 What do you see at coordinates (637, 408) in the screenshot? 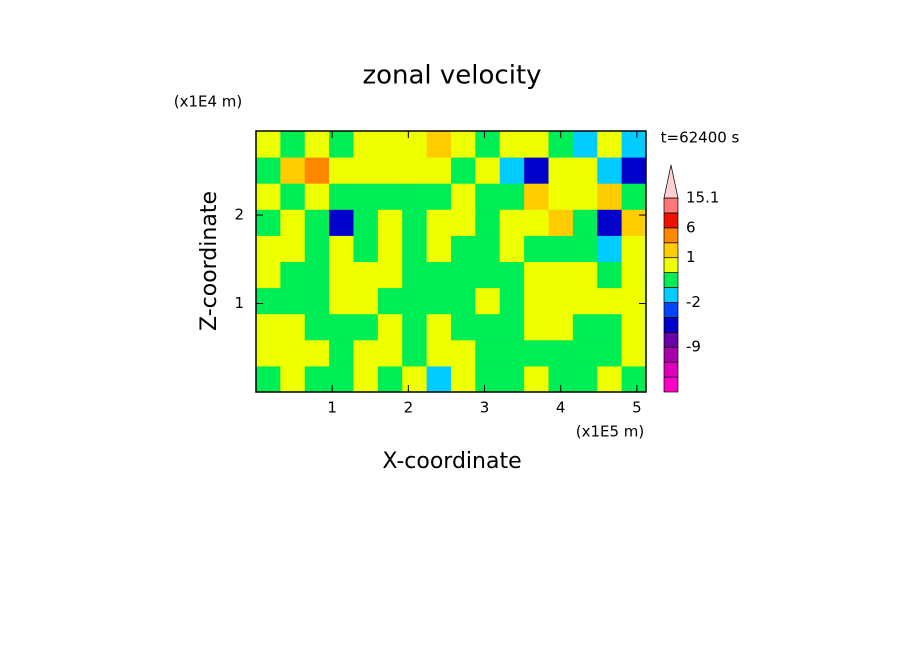
I see `x-tick-label: 5` at bounding box center [637, 408].